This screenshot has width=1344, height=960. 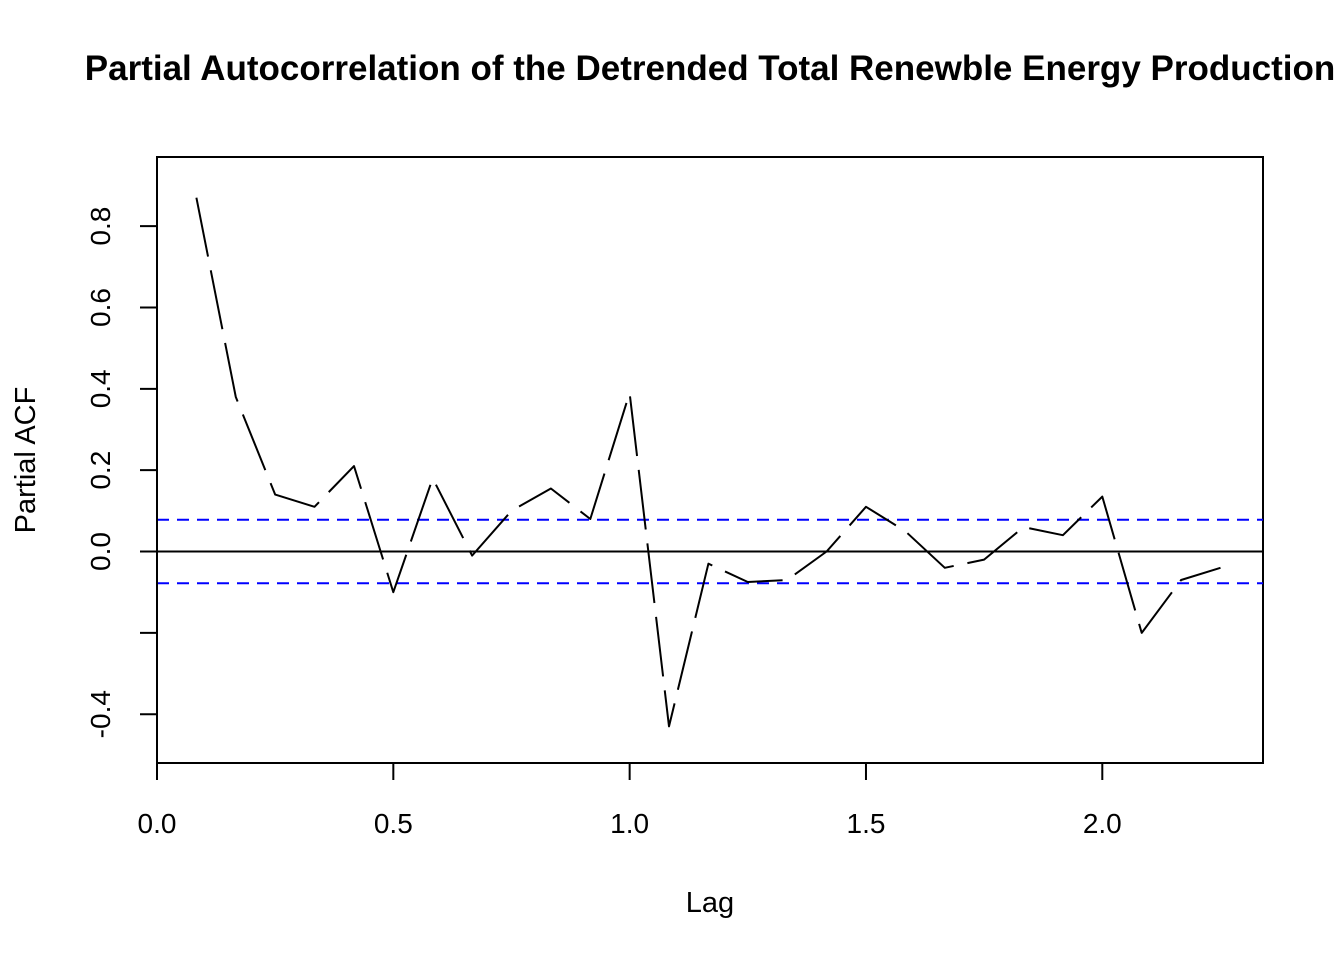 What do you see at coordinates (100, 470) in the screenshot?
I see `y-tick-label-3: 0.2` at bounding box center [100, 470].